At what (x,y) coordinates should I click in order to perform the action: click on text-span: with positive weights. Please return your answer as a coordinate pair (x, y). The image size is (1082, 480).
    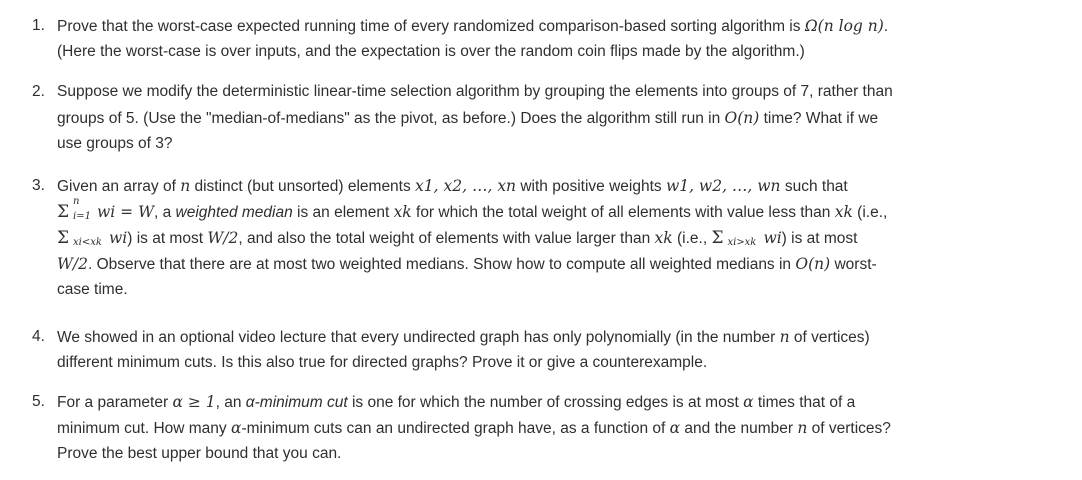
    Looking at the image, I should click on (591, 186).